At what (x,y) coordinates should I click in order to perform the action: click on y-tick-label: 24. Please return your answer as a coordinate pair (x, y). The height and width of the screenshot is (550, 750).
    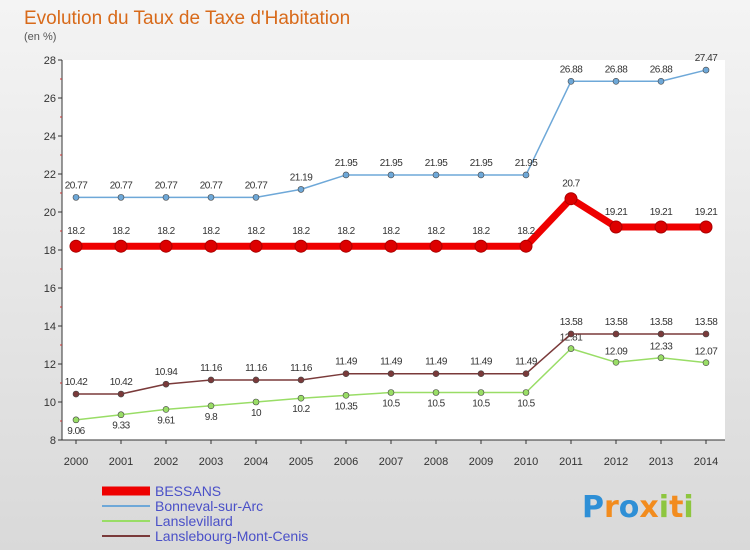
    Looking at the image, I should click on (50, 137).